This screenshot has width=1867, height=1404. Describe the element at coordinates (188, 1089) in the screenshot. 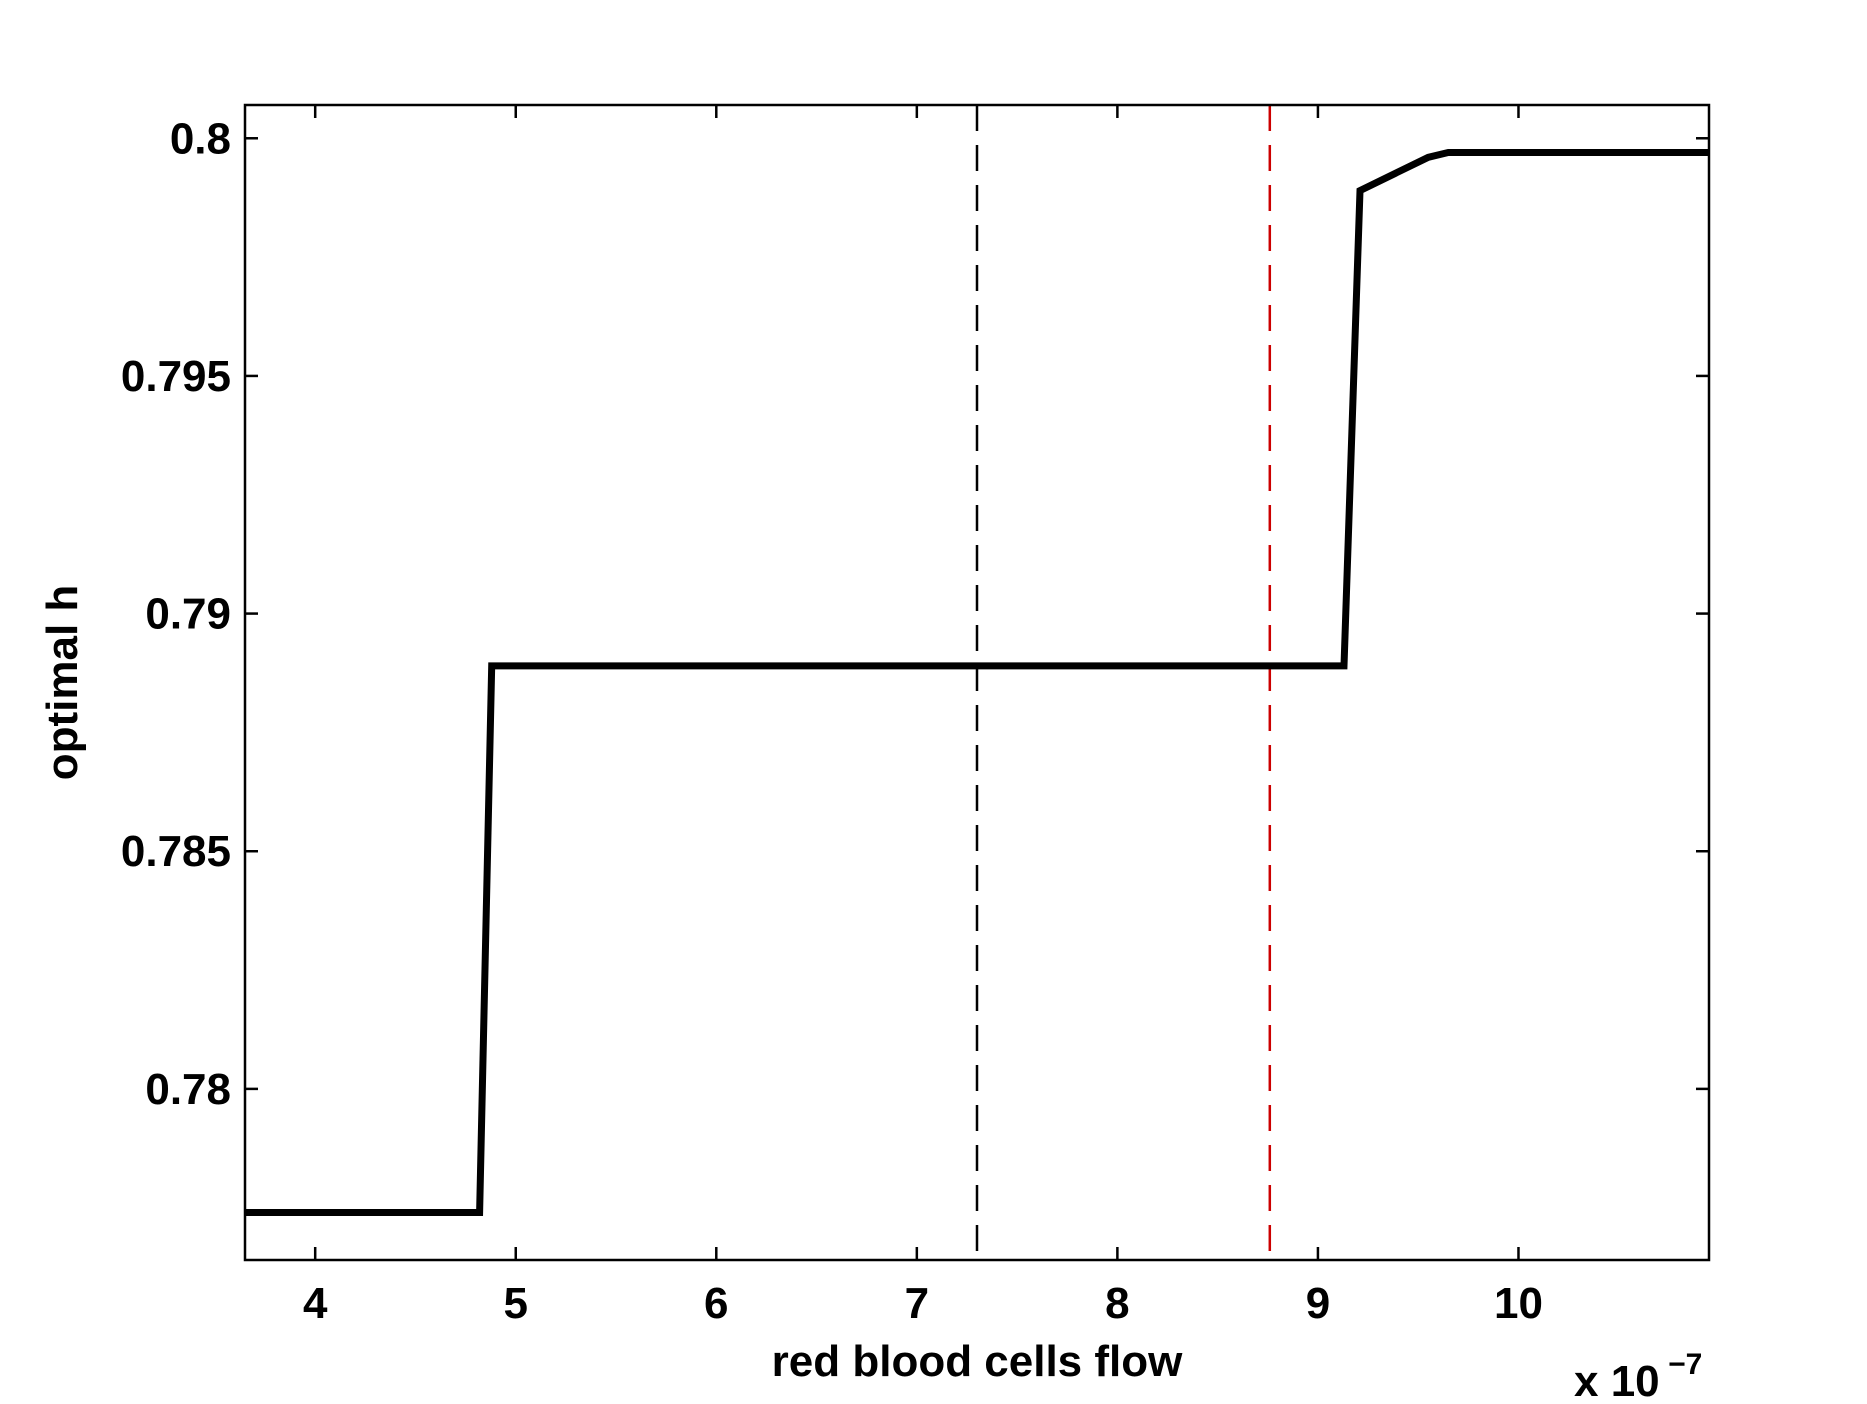

I see `y-tick-label: 0.78` at that location.